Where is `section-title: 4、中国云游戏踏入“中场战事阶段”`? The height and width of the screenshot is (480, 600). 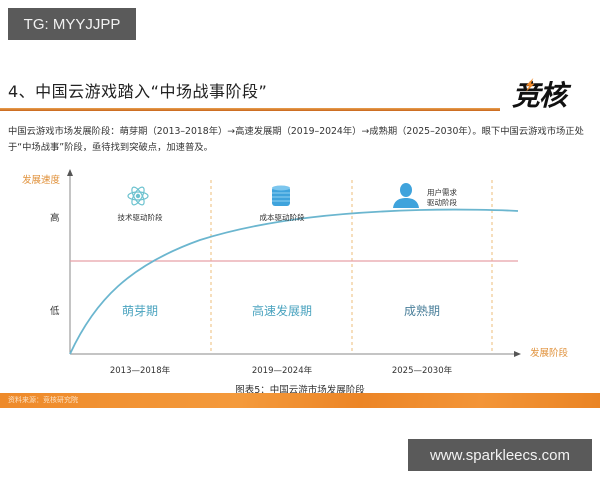
section-title: 4、中国云游戏踏入“中场战事阶段” is located at coordinates (138, 91).